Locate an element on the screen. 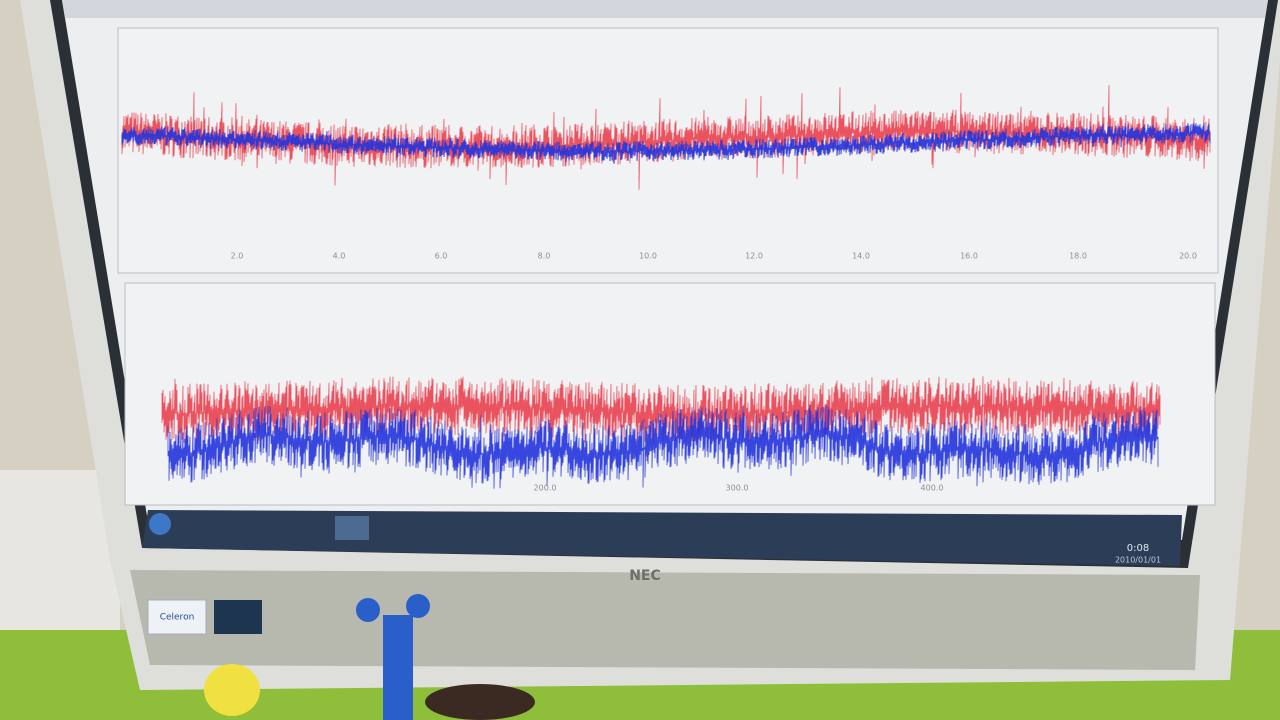  cpu-sticker is located at coordinates (177, 617).